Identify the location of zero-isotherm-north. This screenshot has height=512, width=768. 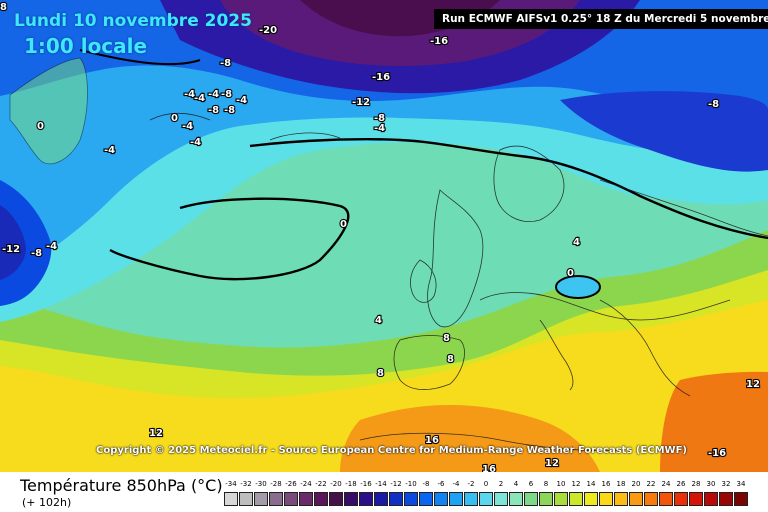
(508, 189).